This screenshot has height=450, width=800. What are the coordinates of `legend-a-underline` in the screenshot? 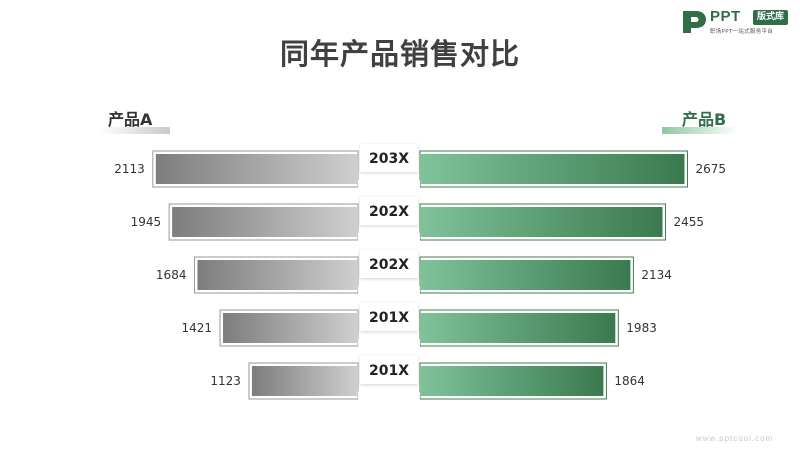 It's located at (135, 130).